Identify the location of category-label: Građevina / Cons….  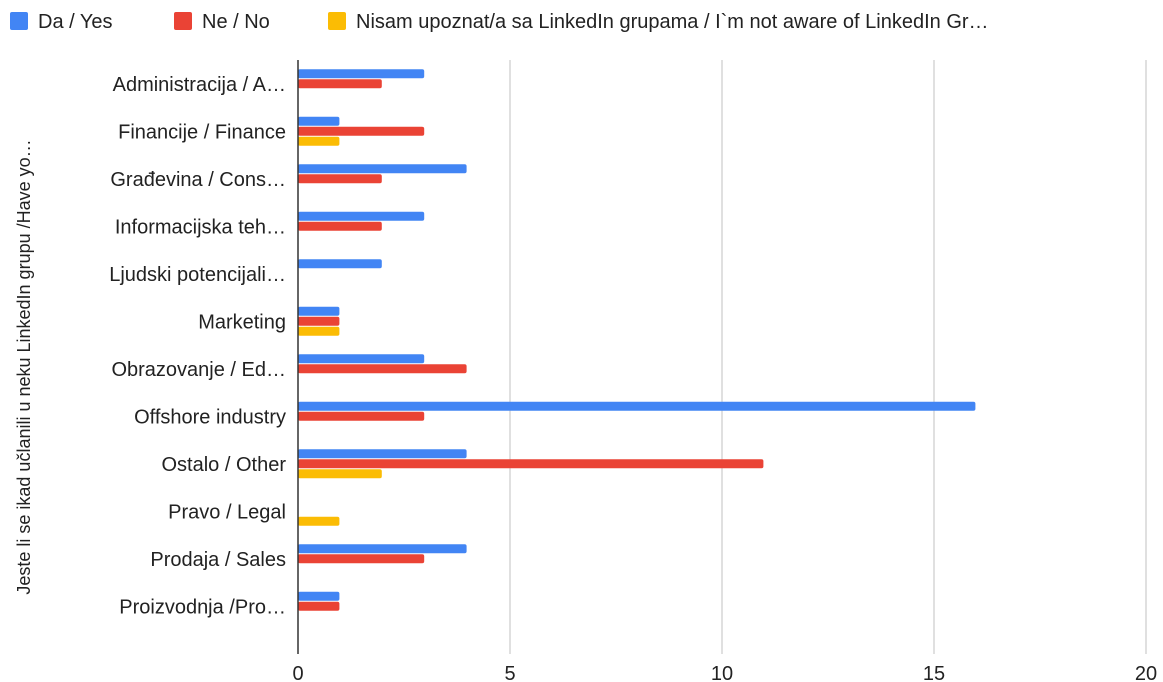
(198, 180).